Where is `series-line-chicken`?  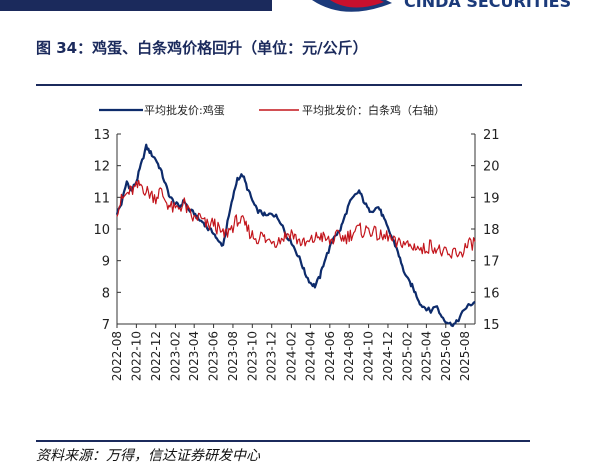
series-line-chicken is located at coordinates (296, 219).